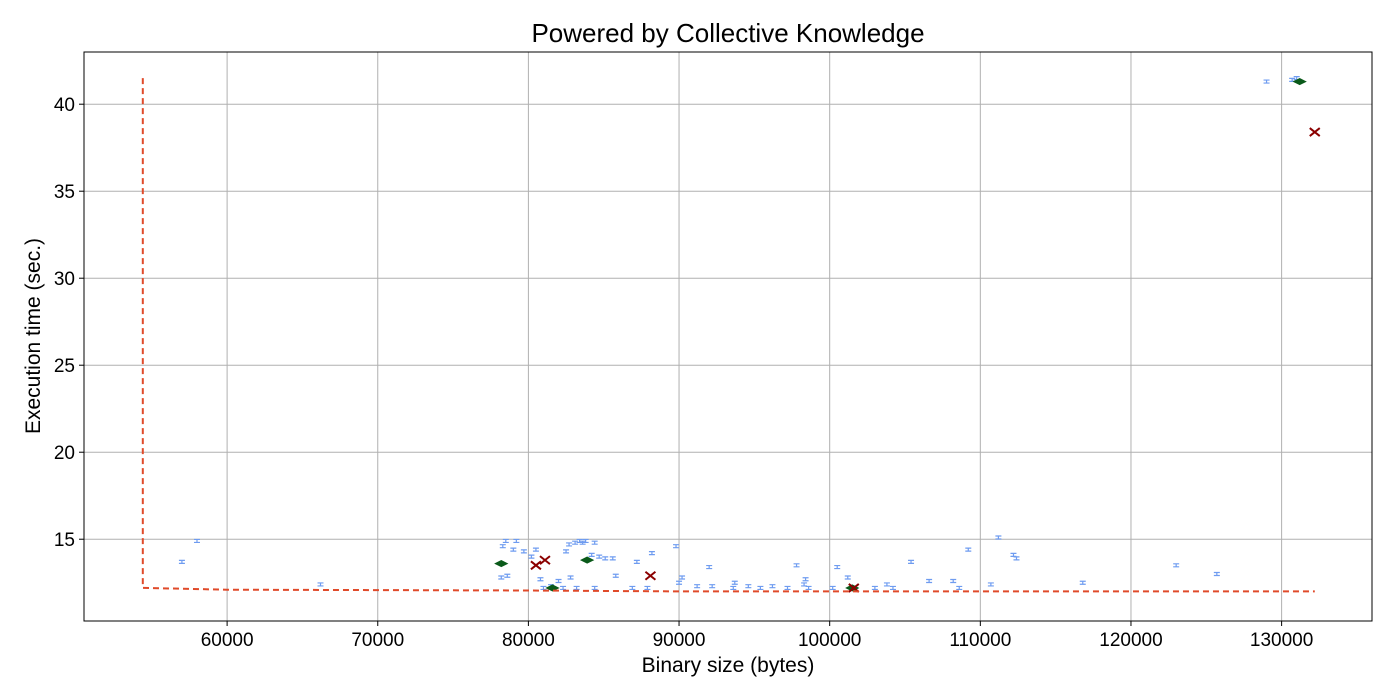 Image resolution: width=1400 pixels, height=700 pixels. I want to click on y-tick-label: 20, so click(64, 453).